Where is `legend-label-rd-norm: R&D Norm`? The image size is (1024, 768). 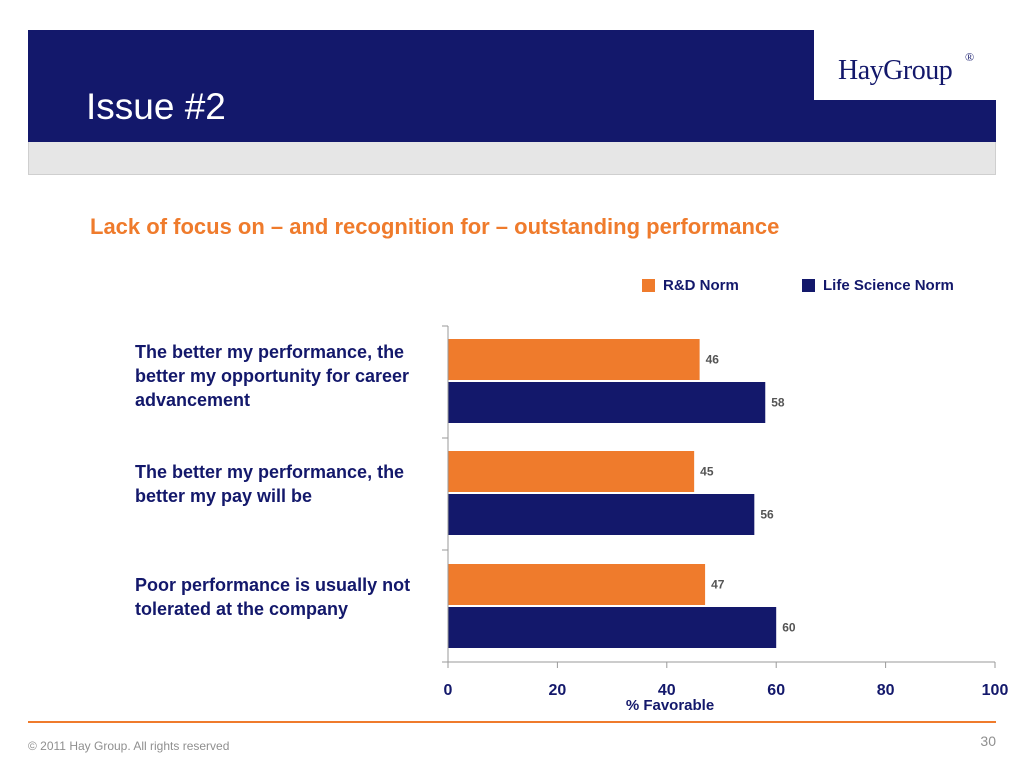 legend-label-rd-norm: R&D Norm is located at coordinates (701, 285).